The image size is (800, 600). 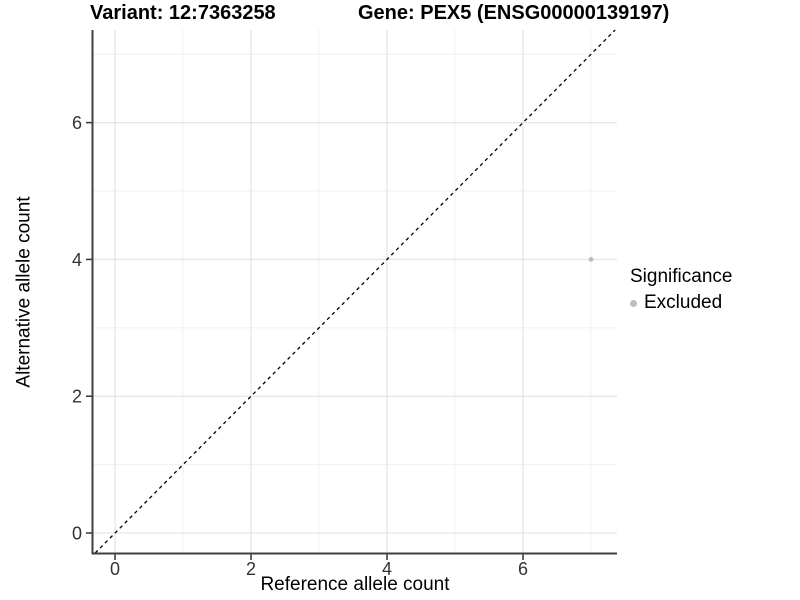 I want to click on plot-title-variant: Variant: 12:7363258, so click(x=183, y=13).